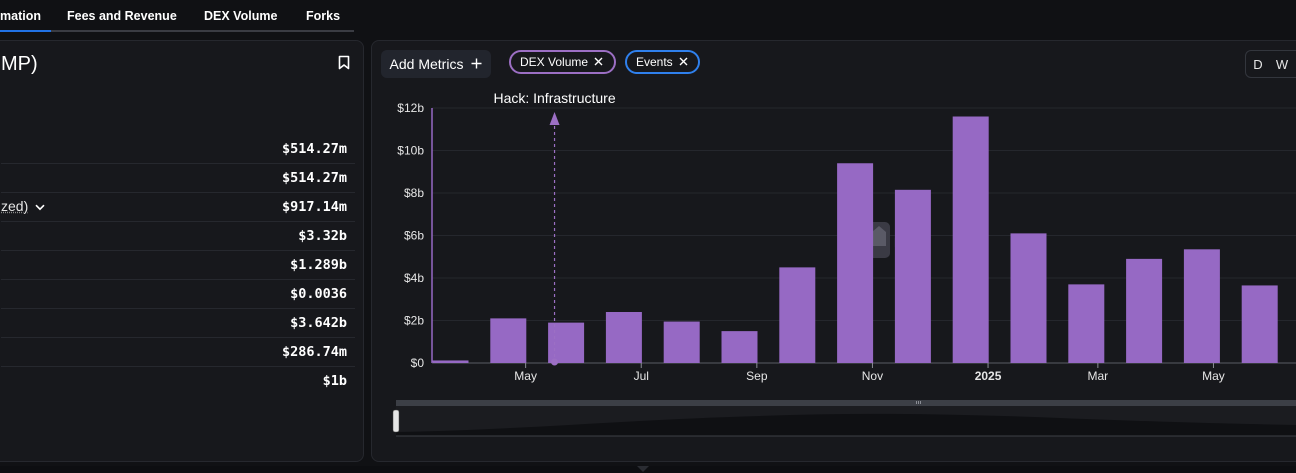 Image resolution: width=1296 pixels, height=473 pixels. What do you see at coordinates (178, 294) in the screenshot?
I see `stat-row: $0.0036` at bounding box center [178, 294].